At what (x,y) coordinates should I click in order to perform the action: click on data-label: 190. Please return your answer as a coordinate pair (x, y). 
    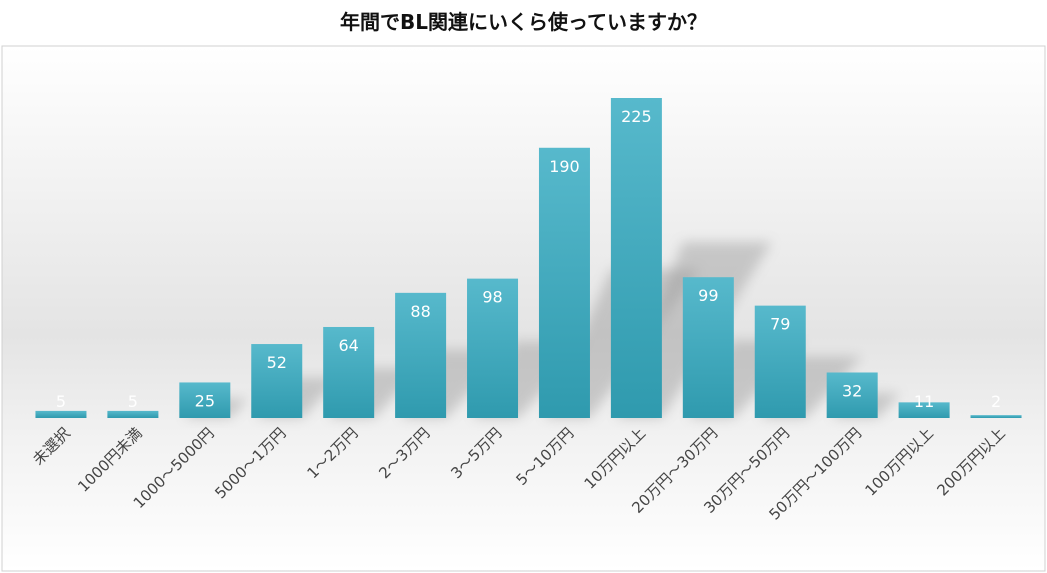
    Looking at the image, I should click on (564, 166).